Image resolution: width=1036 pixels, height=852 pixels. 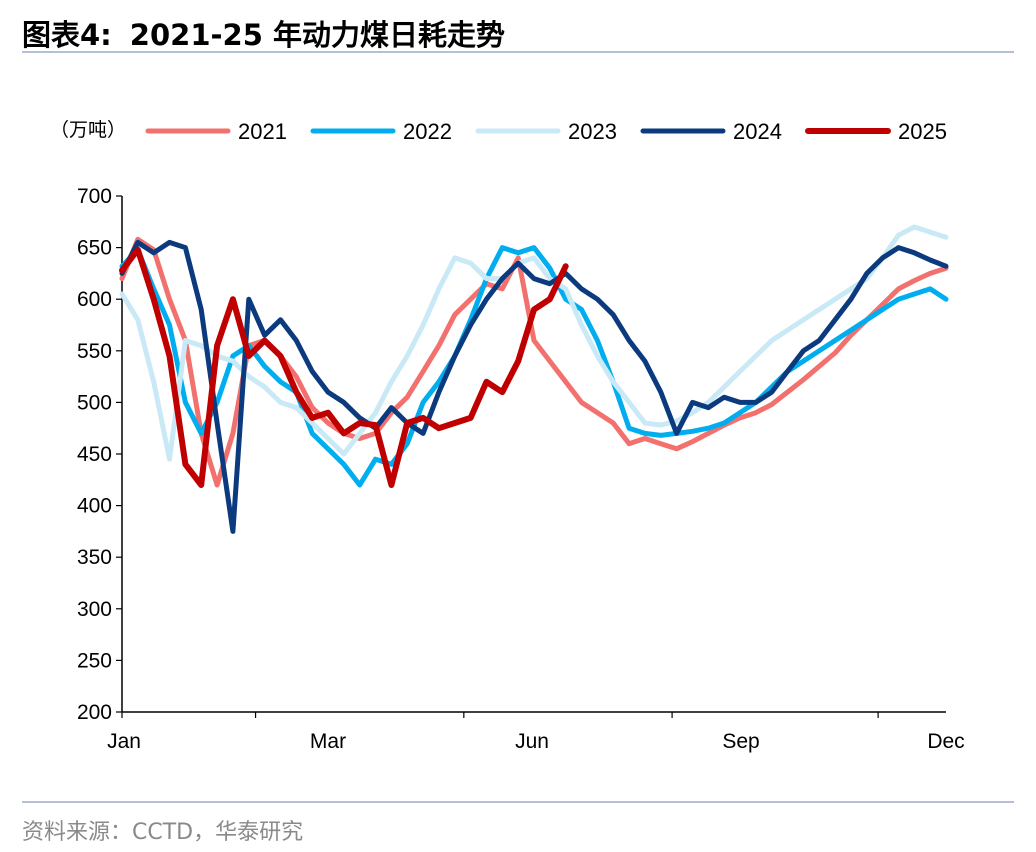 What do you see at coordinates (922, 131) in the screenshot?
I see `legend-label-2025: 2025` at bounding box center [922, 131].